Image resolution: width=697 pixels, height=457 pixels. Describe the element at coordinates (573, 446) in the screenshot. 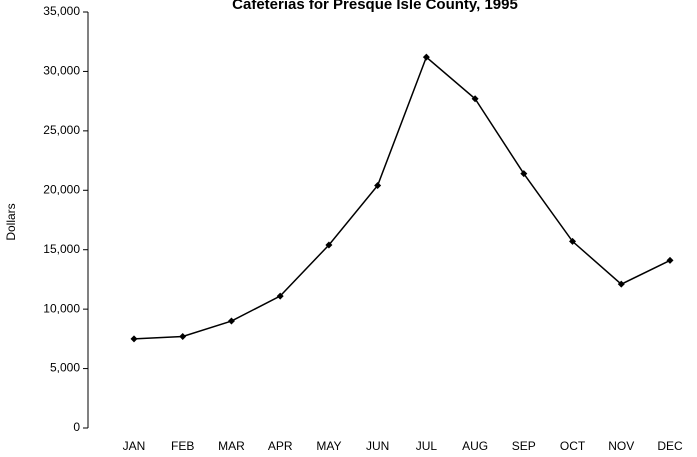

I see `x-tick-label: OCT` at that location.